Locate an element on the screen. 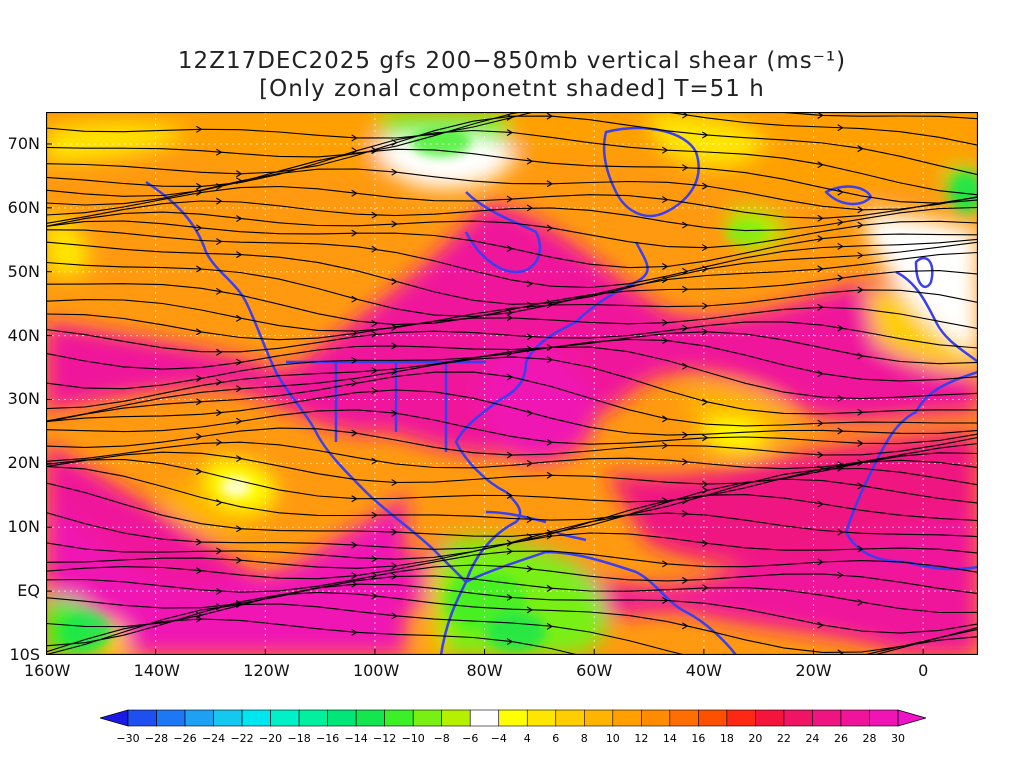 This screenshot has height=768, width=1024. latitude-label: 20N is located at coordinates (23, 463).